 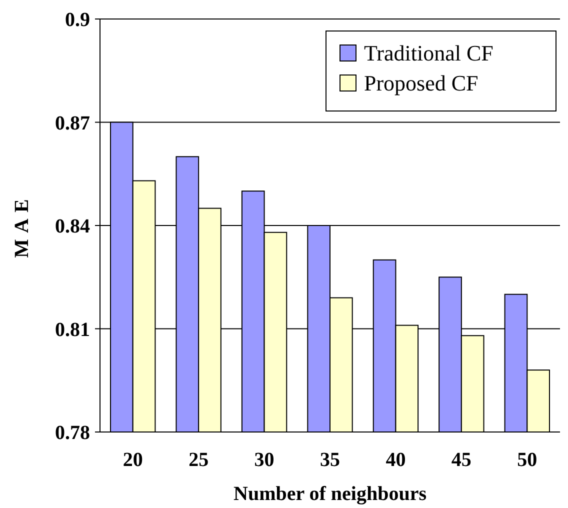 What do you see at coordinates (77, 20) in the screenshot?
I see `y-tick-label: 0.9` at bounding box center [77, 20].